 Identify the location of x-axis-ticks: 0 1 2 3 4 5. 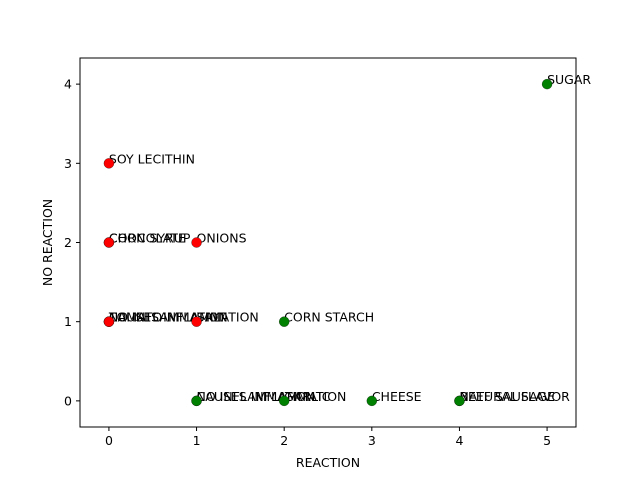
(328, 437).